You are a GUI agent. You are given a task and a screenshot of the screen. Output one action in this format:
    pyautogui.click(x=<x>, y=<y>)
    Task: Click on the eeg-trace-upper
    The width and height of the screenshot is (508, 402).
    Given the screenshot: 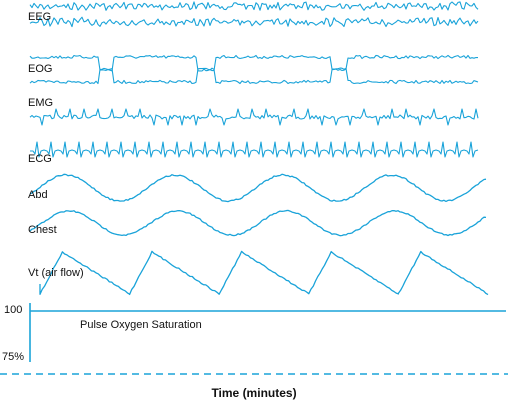 What is the action you would take?
    pyautogui.click(x=254, y=6)
    